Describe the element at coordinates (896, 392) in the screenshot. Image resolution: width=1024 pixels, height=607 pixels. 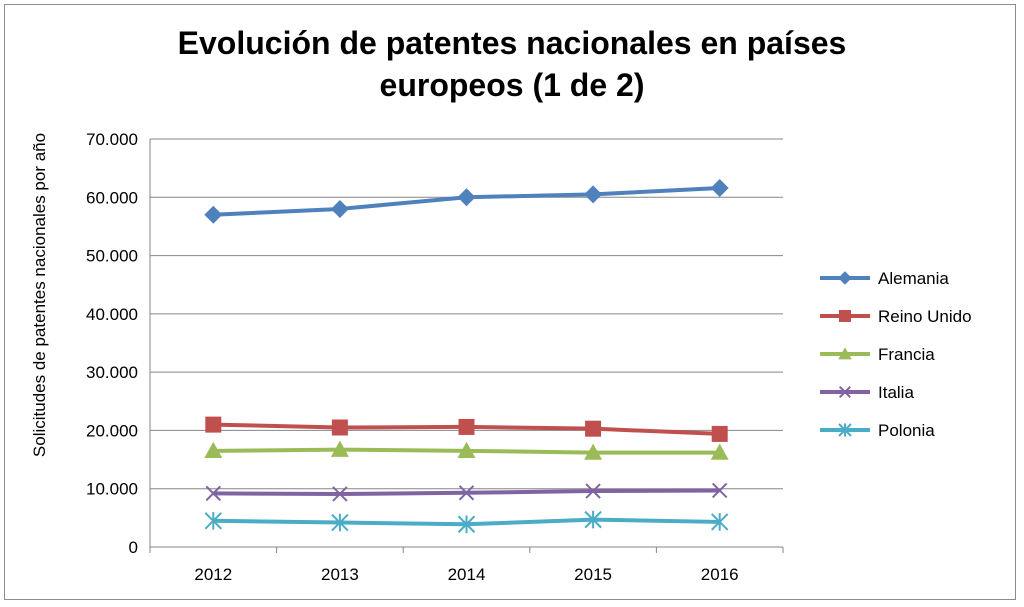
I see `legend-label-italia: Italia` at that location.